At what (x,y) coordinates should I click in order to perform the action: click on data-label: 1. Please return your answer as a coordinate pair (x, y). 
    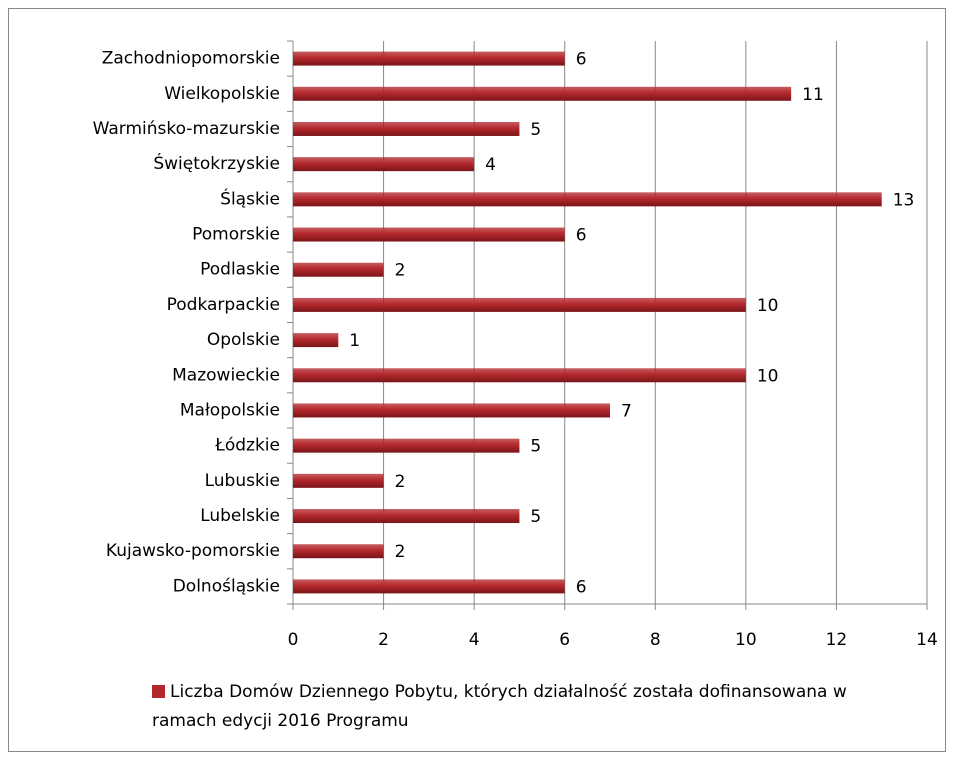
    Looking at the image, I should click on (354, 341).